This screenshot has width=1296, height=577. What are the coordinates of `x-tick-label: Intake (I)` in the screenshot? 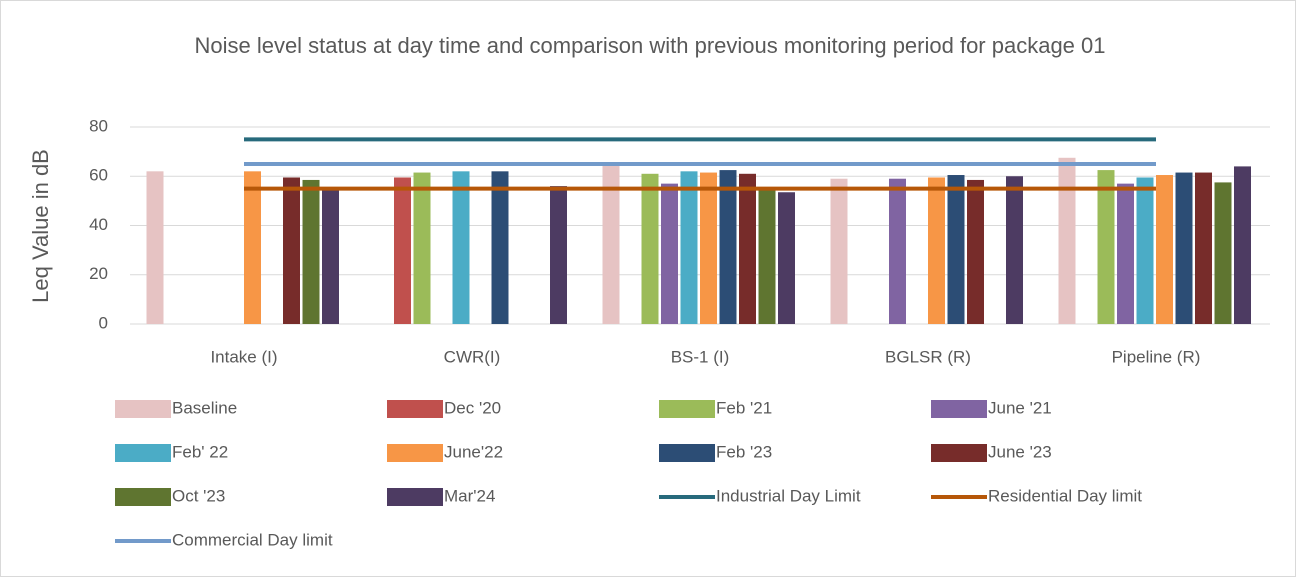 It's located at (243, 356).